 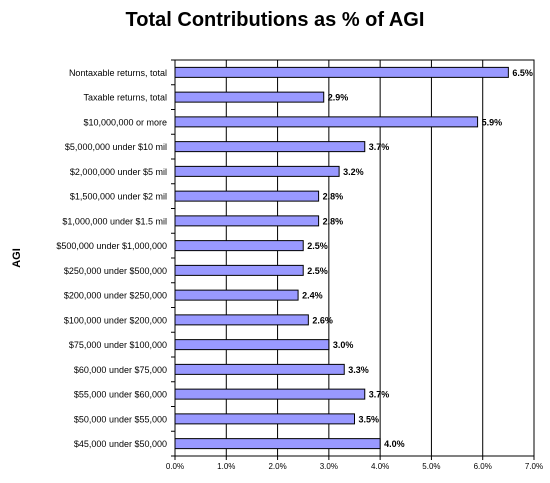 I want to click on category-label: $2,000,000 under $5 mil, so click(x=118, y=172).